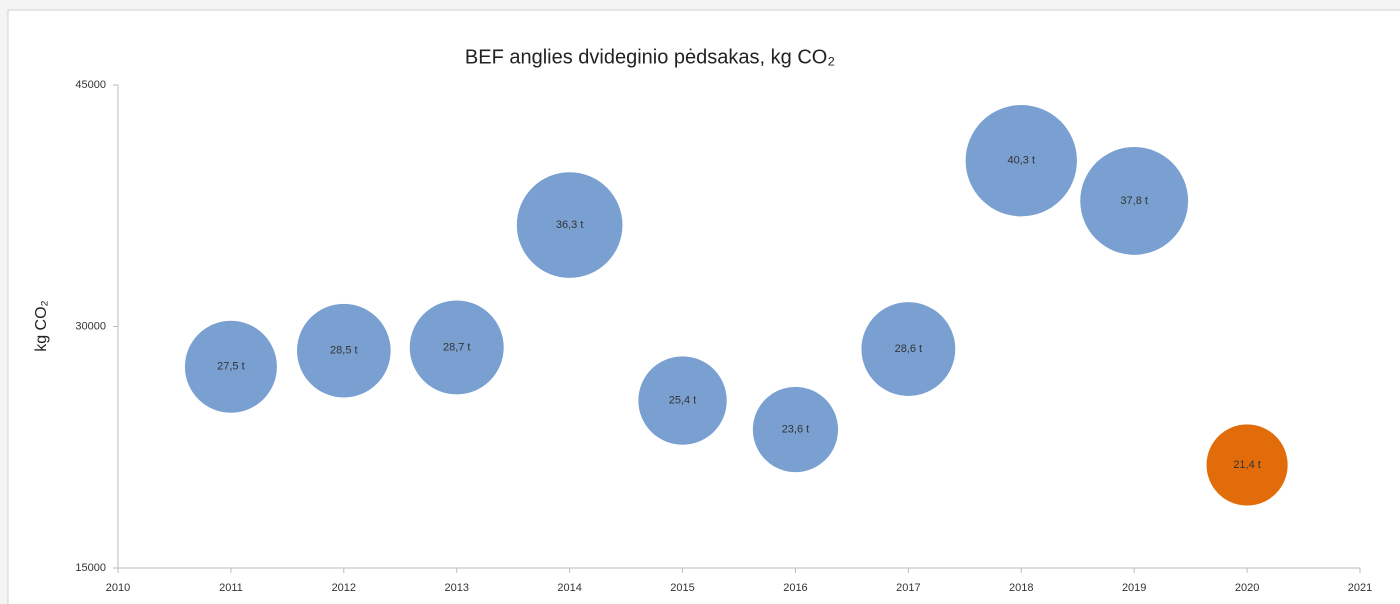 The height and width of the screenshot is (604, 1400). I want to click on x-tick-label: 2021, so click(1360, 588).